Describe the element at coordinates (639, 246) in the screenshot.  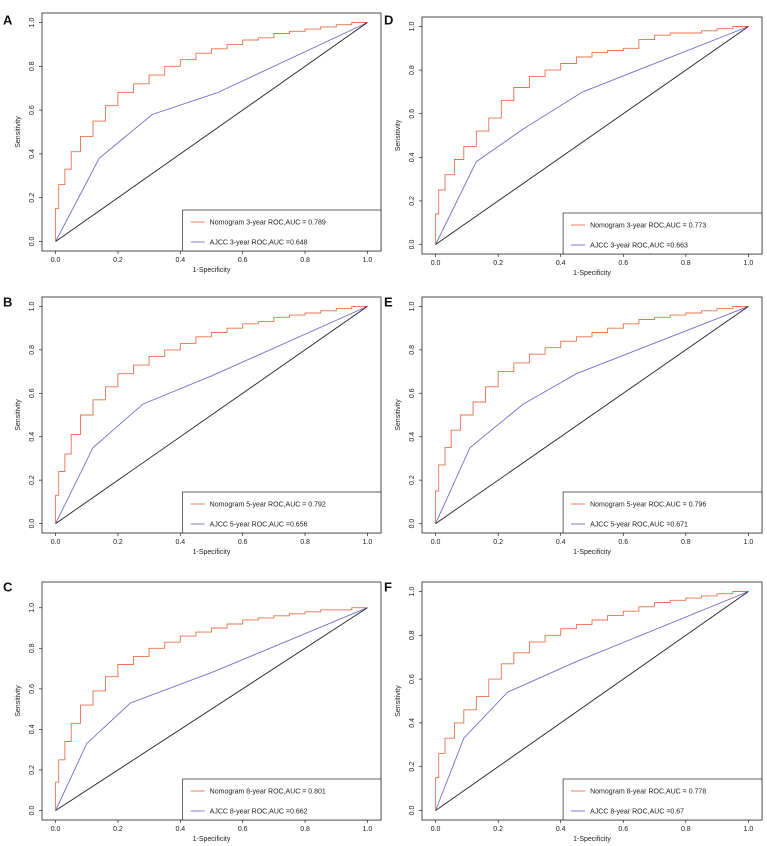
I see `ajcc-legend-label: AJCC 3-year ROC,AUC =0.663` at that location.